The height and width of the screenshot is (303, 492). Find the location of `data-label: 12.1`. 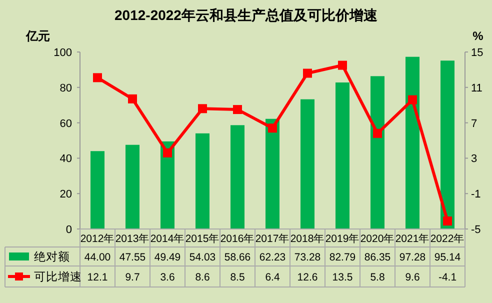

data-label: 12.1 is located at coordinates (97, 278).